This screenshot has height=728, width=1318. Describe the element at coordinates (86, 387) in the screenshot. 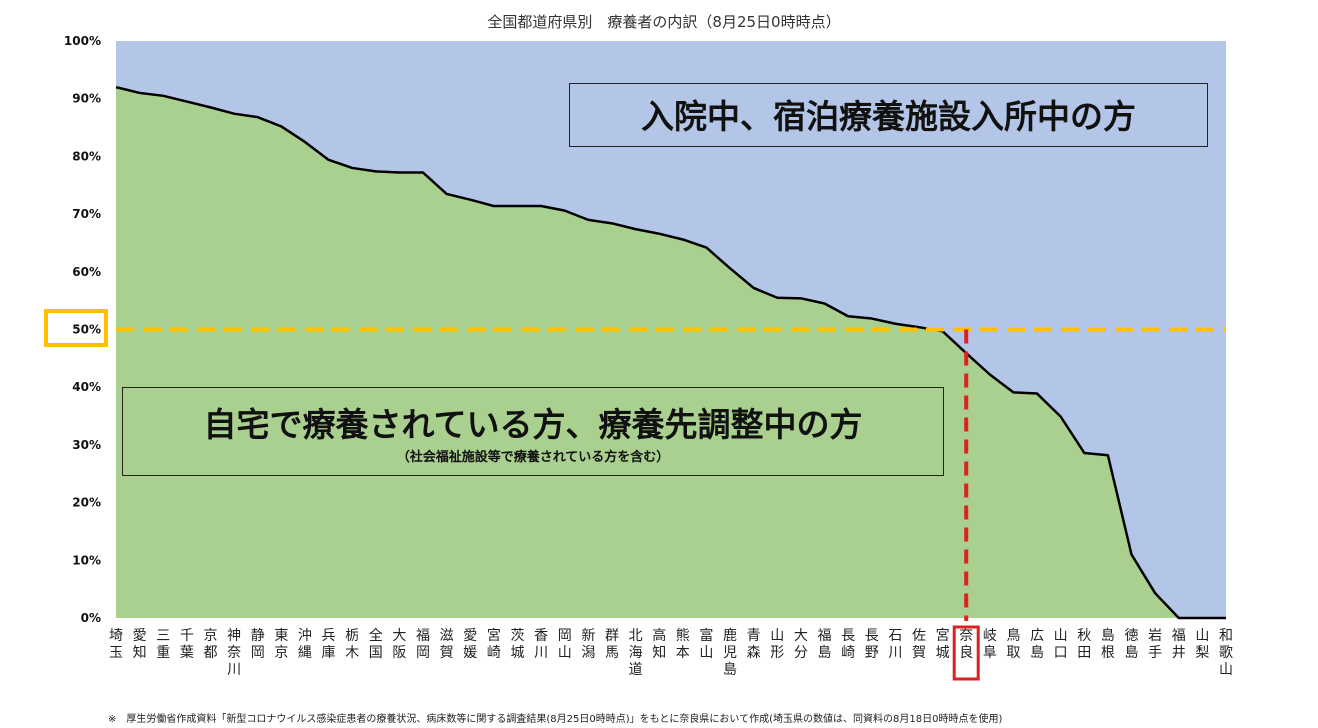

I see `y-tick-label: 40%` at that location.